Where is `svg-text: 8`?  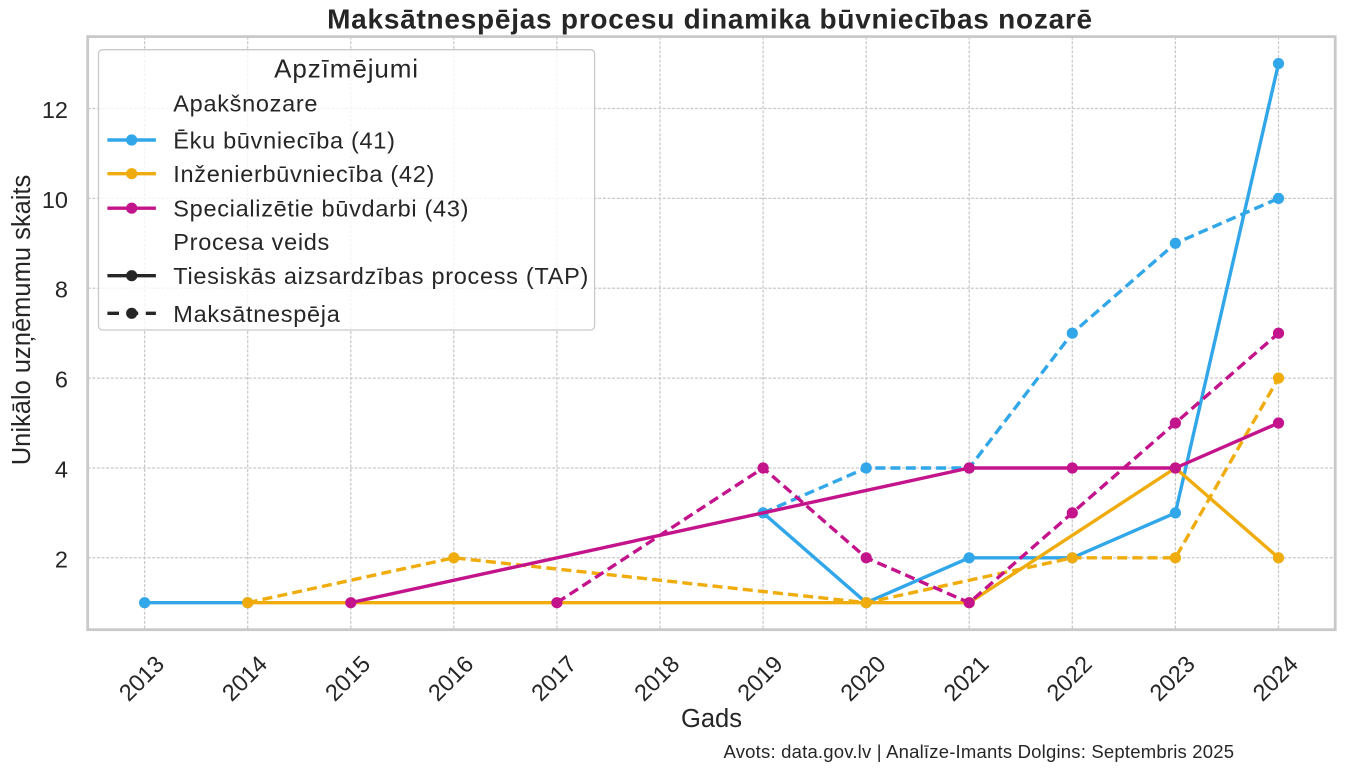
svg-text: 8 is located at coordinates (61, 290).